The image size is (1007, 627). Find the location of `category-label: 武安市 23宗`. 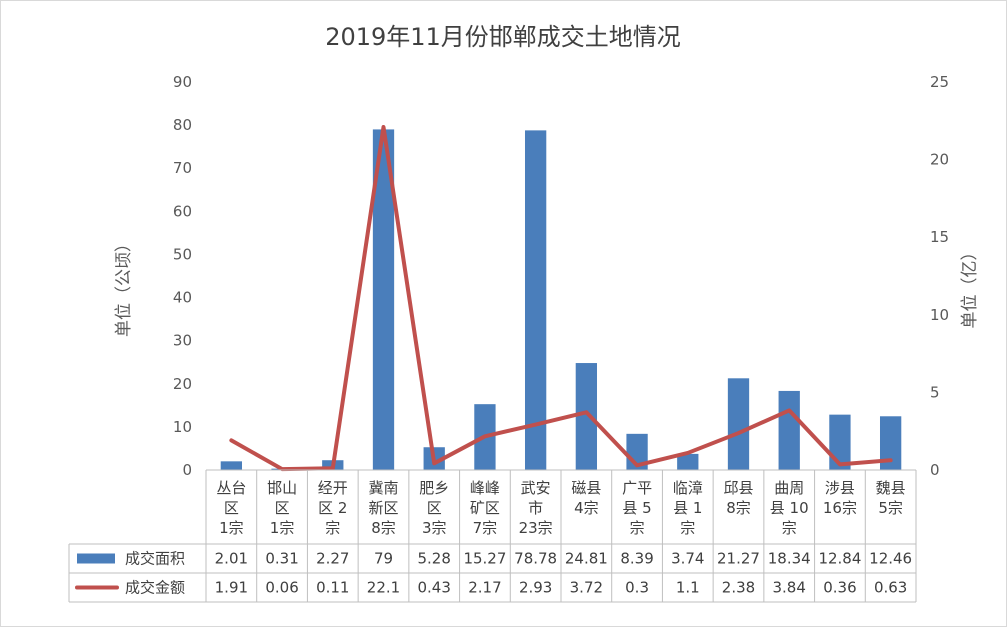

category-label: 武安市 23宗 is located at coordinates (536, 508).